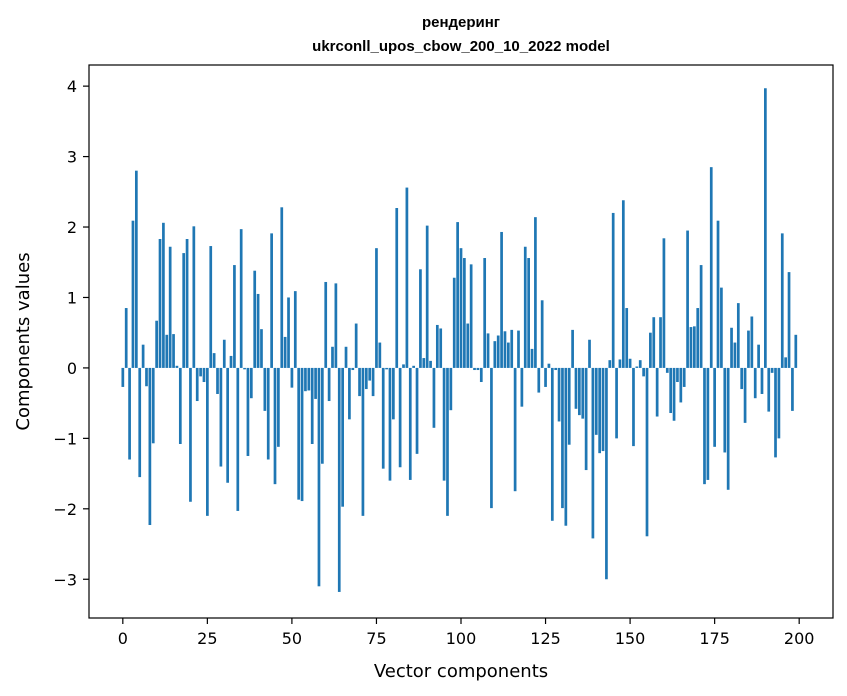 This screenshot has width=847, height=696. Describe the element at coordinates (72, 157) in the screenshot. I see `y-tick-label: 3` at that location.